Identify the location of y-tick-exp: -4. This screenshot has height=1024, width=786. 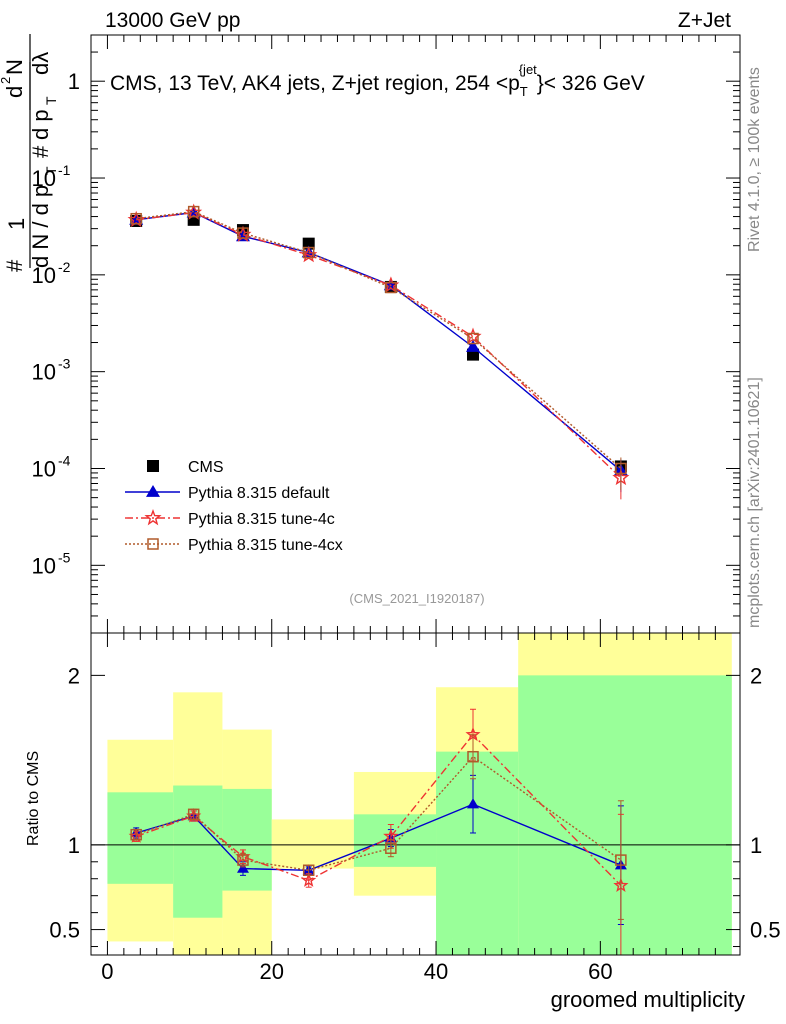
(64, 460).